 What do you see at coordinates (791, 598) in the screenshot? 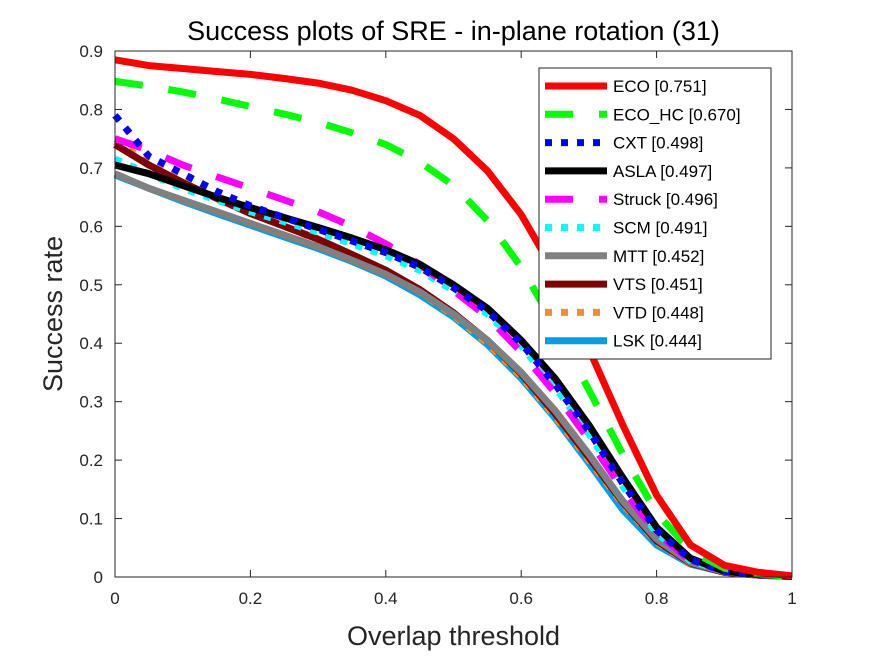
I see `x-tick-label: 1` at bounding box center [791, 598].